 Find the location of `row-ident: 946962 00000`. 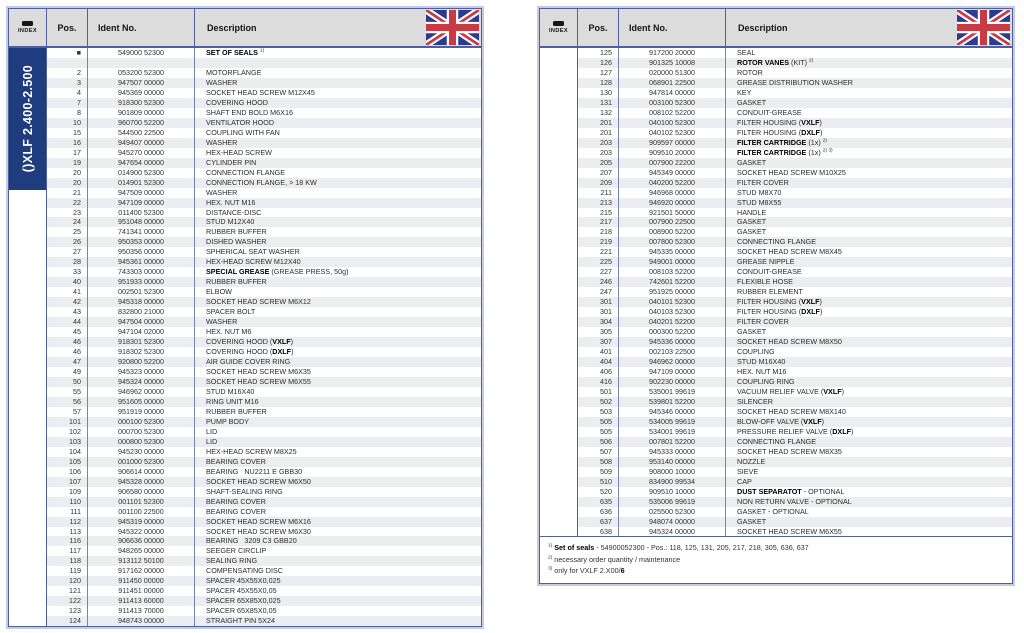

row-ident: 946962 00000 is located at coordinates (141, 391).